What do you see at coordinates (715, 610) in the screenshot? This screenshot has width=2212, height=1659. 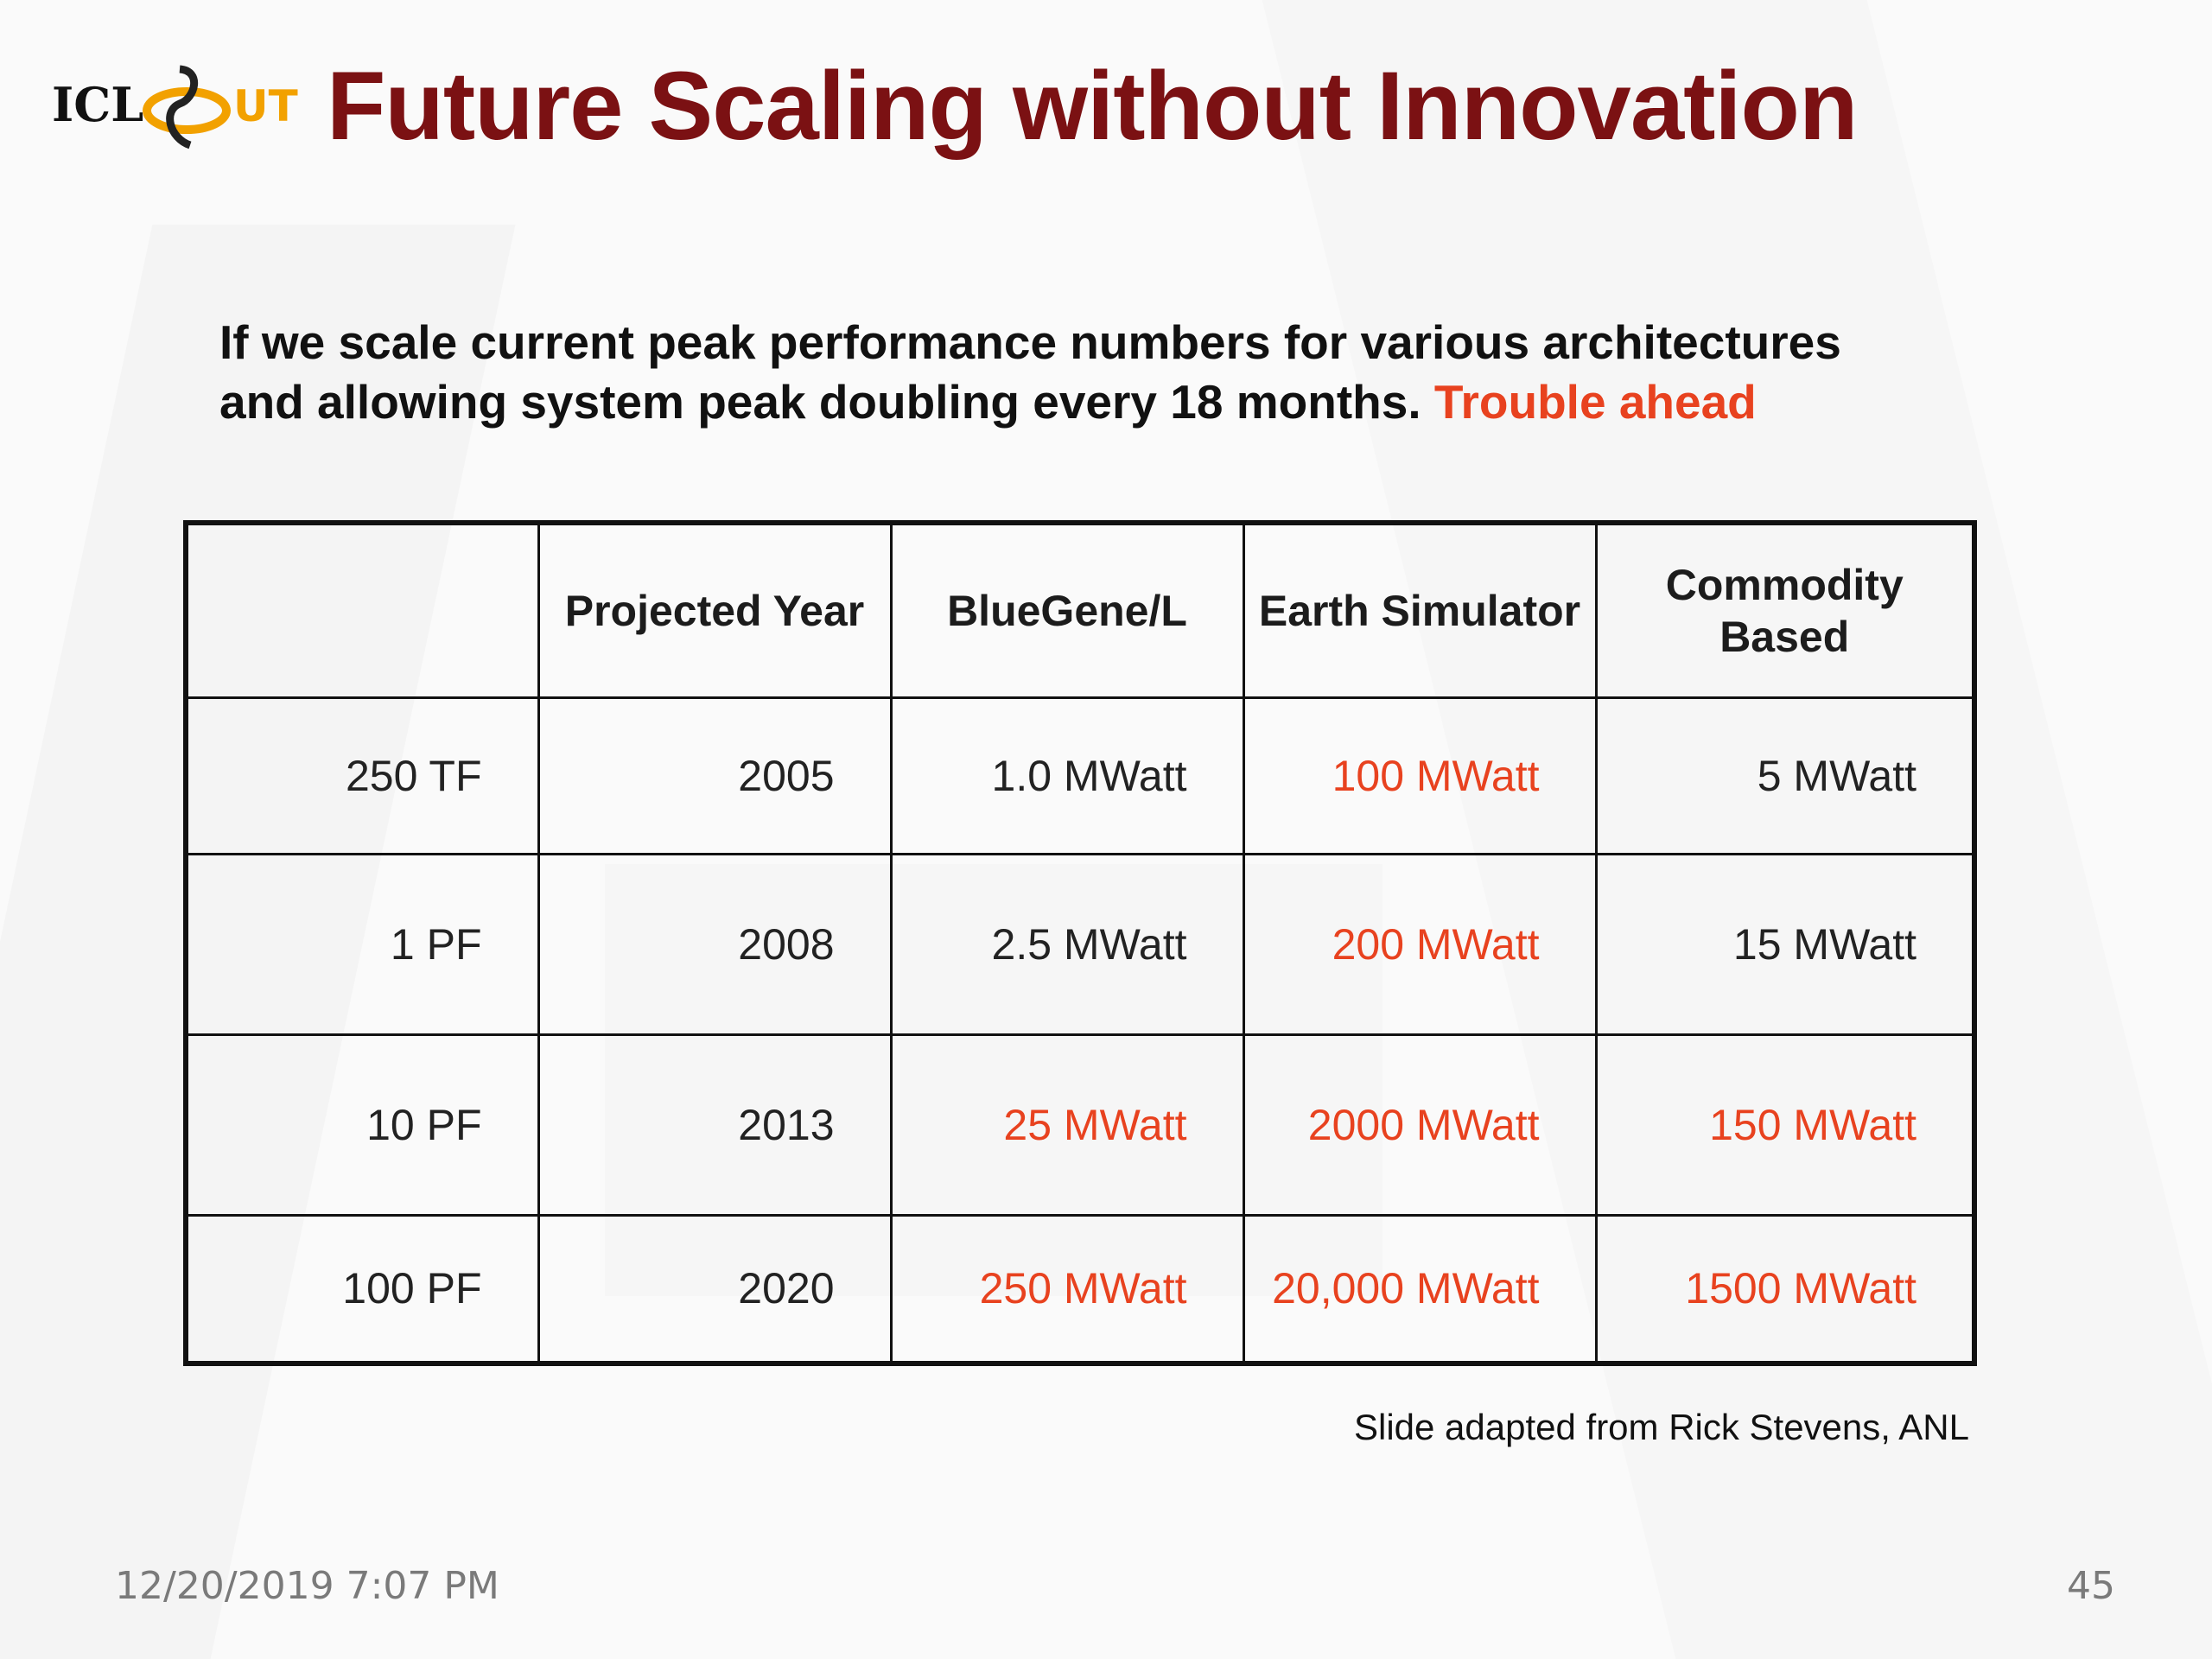 I see `header-projected-year: Projected Year` at bounding box center [715, 610].